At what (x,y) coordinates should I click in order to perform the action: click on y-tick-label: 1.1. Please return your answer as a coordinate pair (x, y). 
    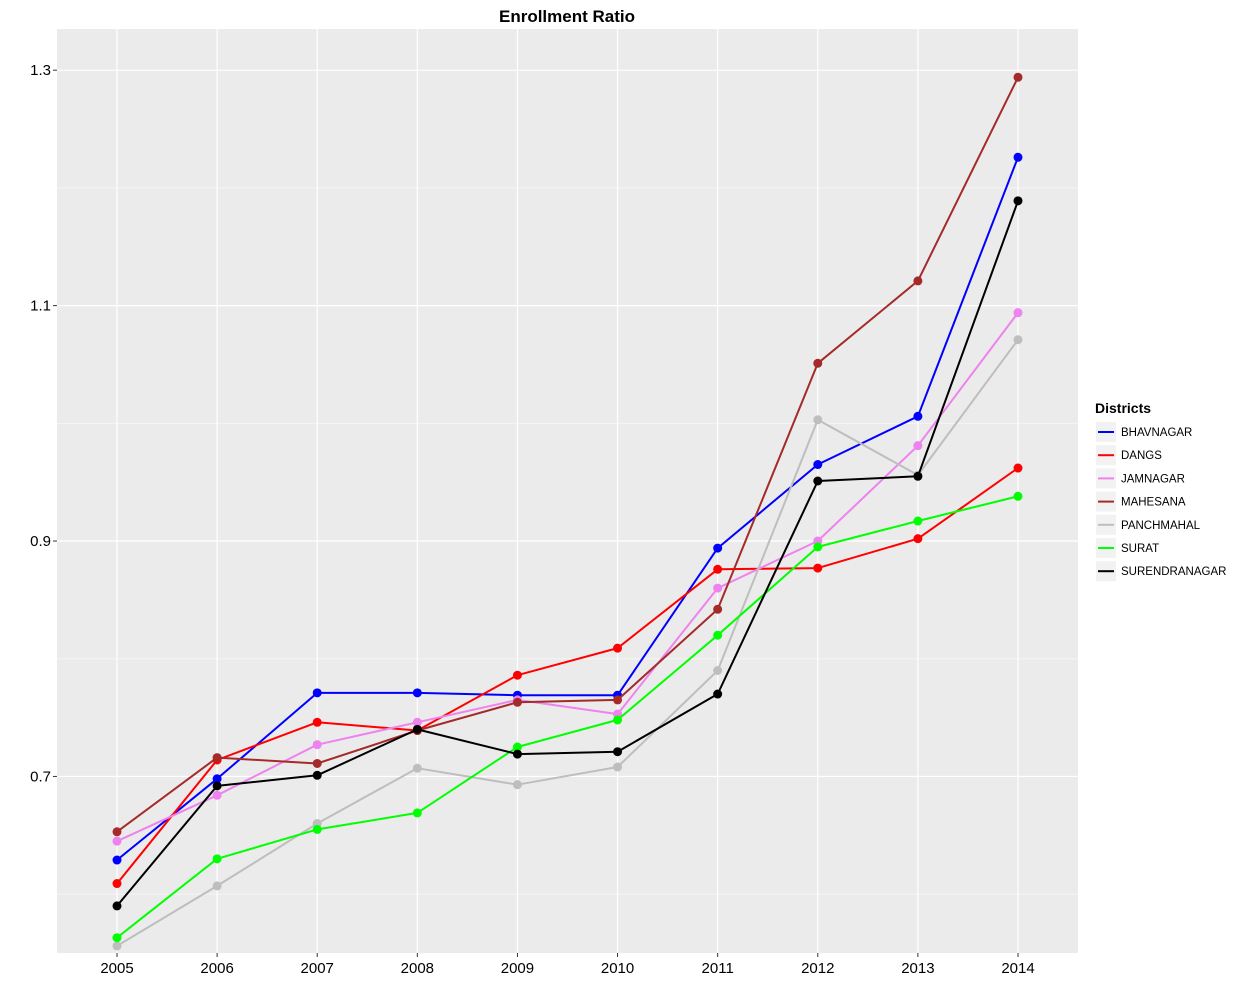
    Looking at the image, I should click on (40, 306).